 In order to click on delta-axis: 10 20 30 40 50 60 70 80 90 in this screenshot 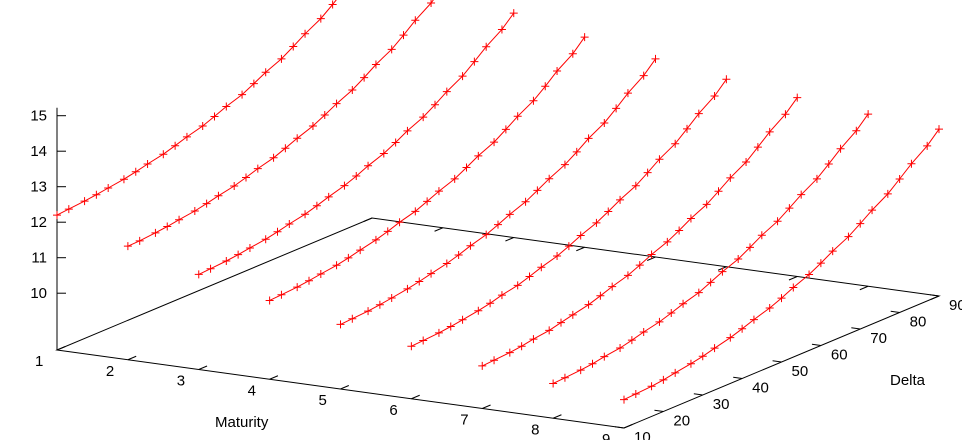, I will do `click(788, 367)`.